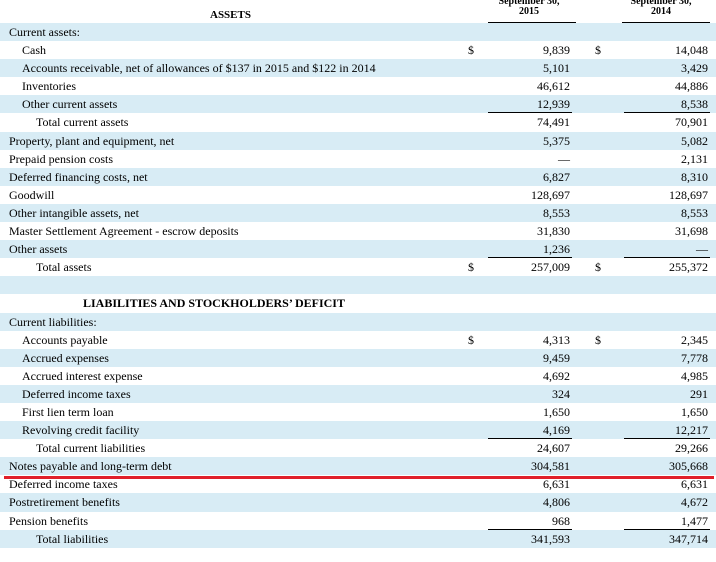 The image size is (716, 562). What do you see at coordinates (359, 477) in the screenshot?
I see `red-highlight-line` at bounding box center [359, 477].